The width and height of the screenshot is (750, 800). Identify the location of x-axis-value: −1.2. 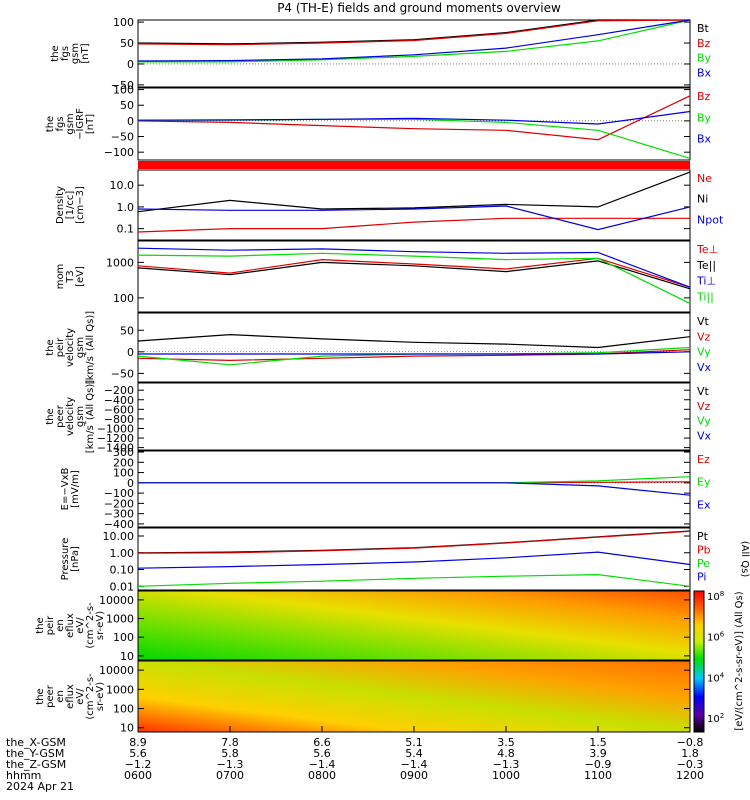
(138, 764).